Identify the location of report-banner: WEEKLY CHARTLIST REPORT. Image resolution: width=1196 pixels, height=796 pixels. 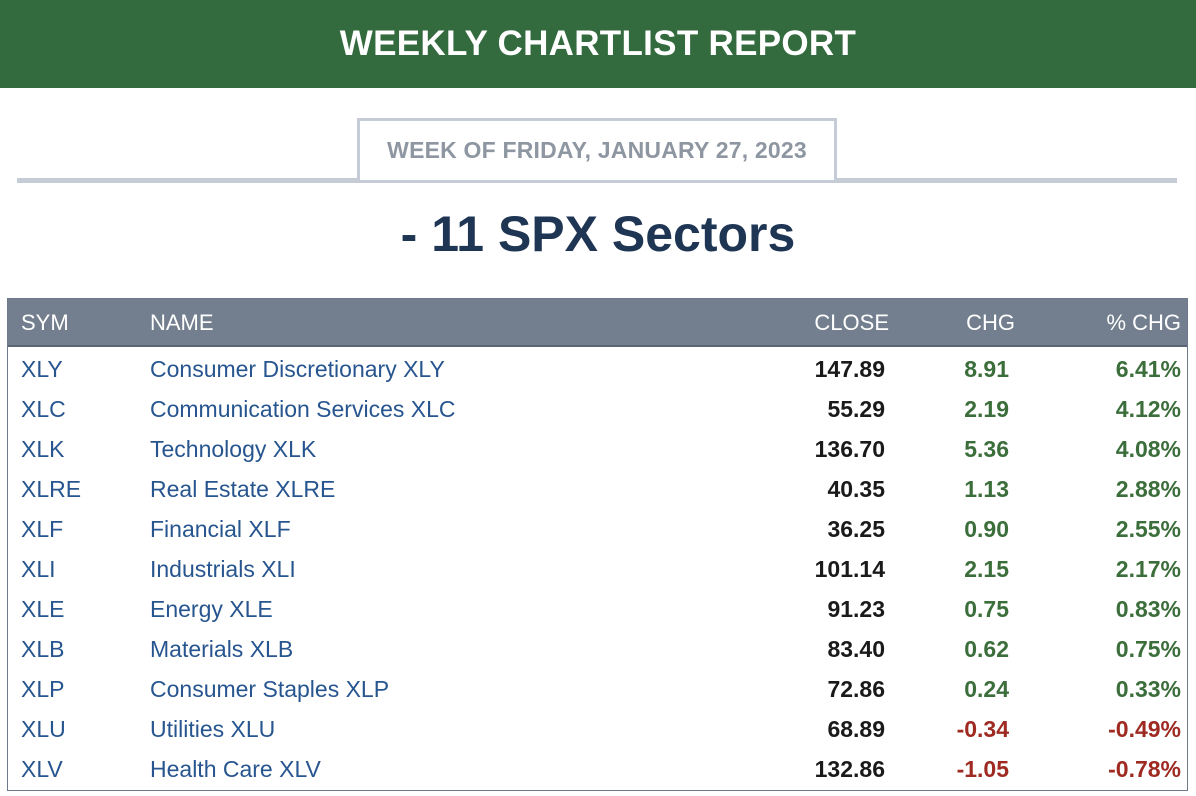
(598, 44).